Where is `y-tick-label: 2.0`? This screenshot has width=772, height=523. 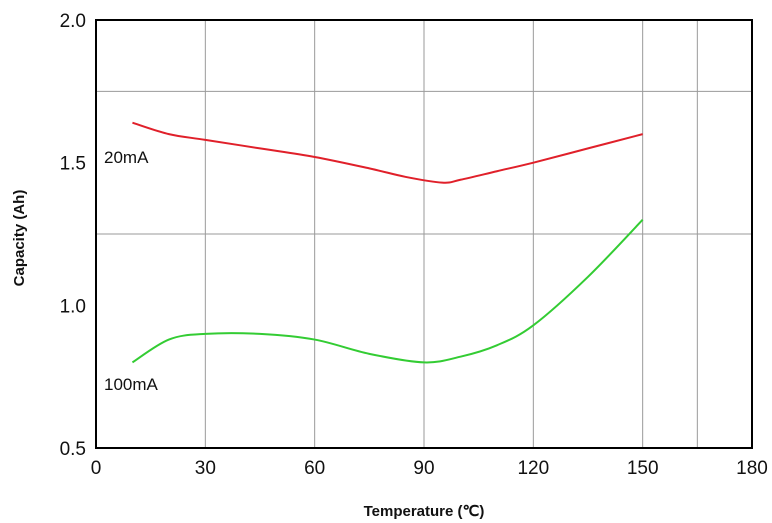 y-tick-label: 2.0 is located at coordinates (73, 21).